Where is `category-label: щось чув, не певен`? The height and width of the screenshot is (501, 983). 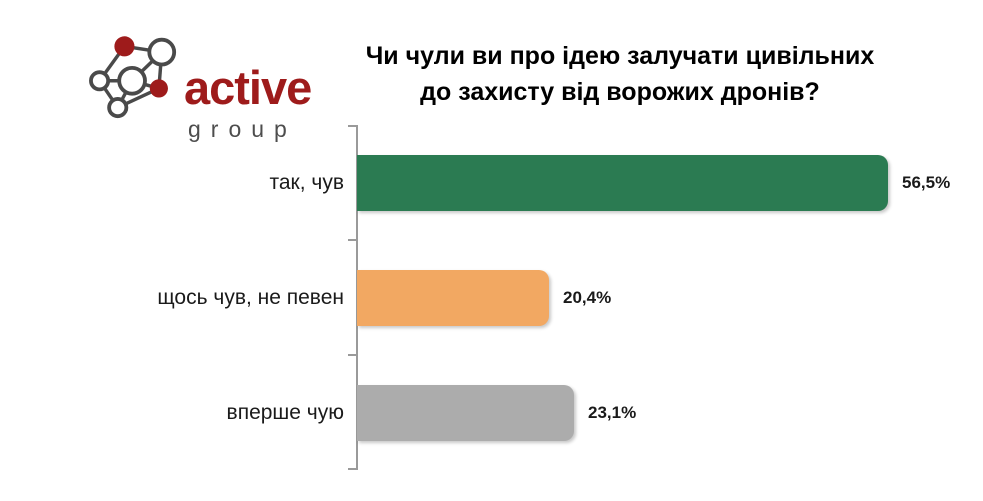 category-label: щось чув, не певен is located at coordinates (250, 297).